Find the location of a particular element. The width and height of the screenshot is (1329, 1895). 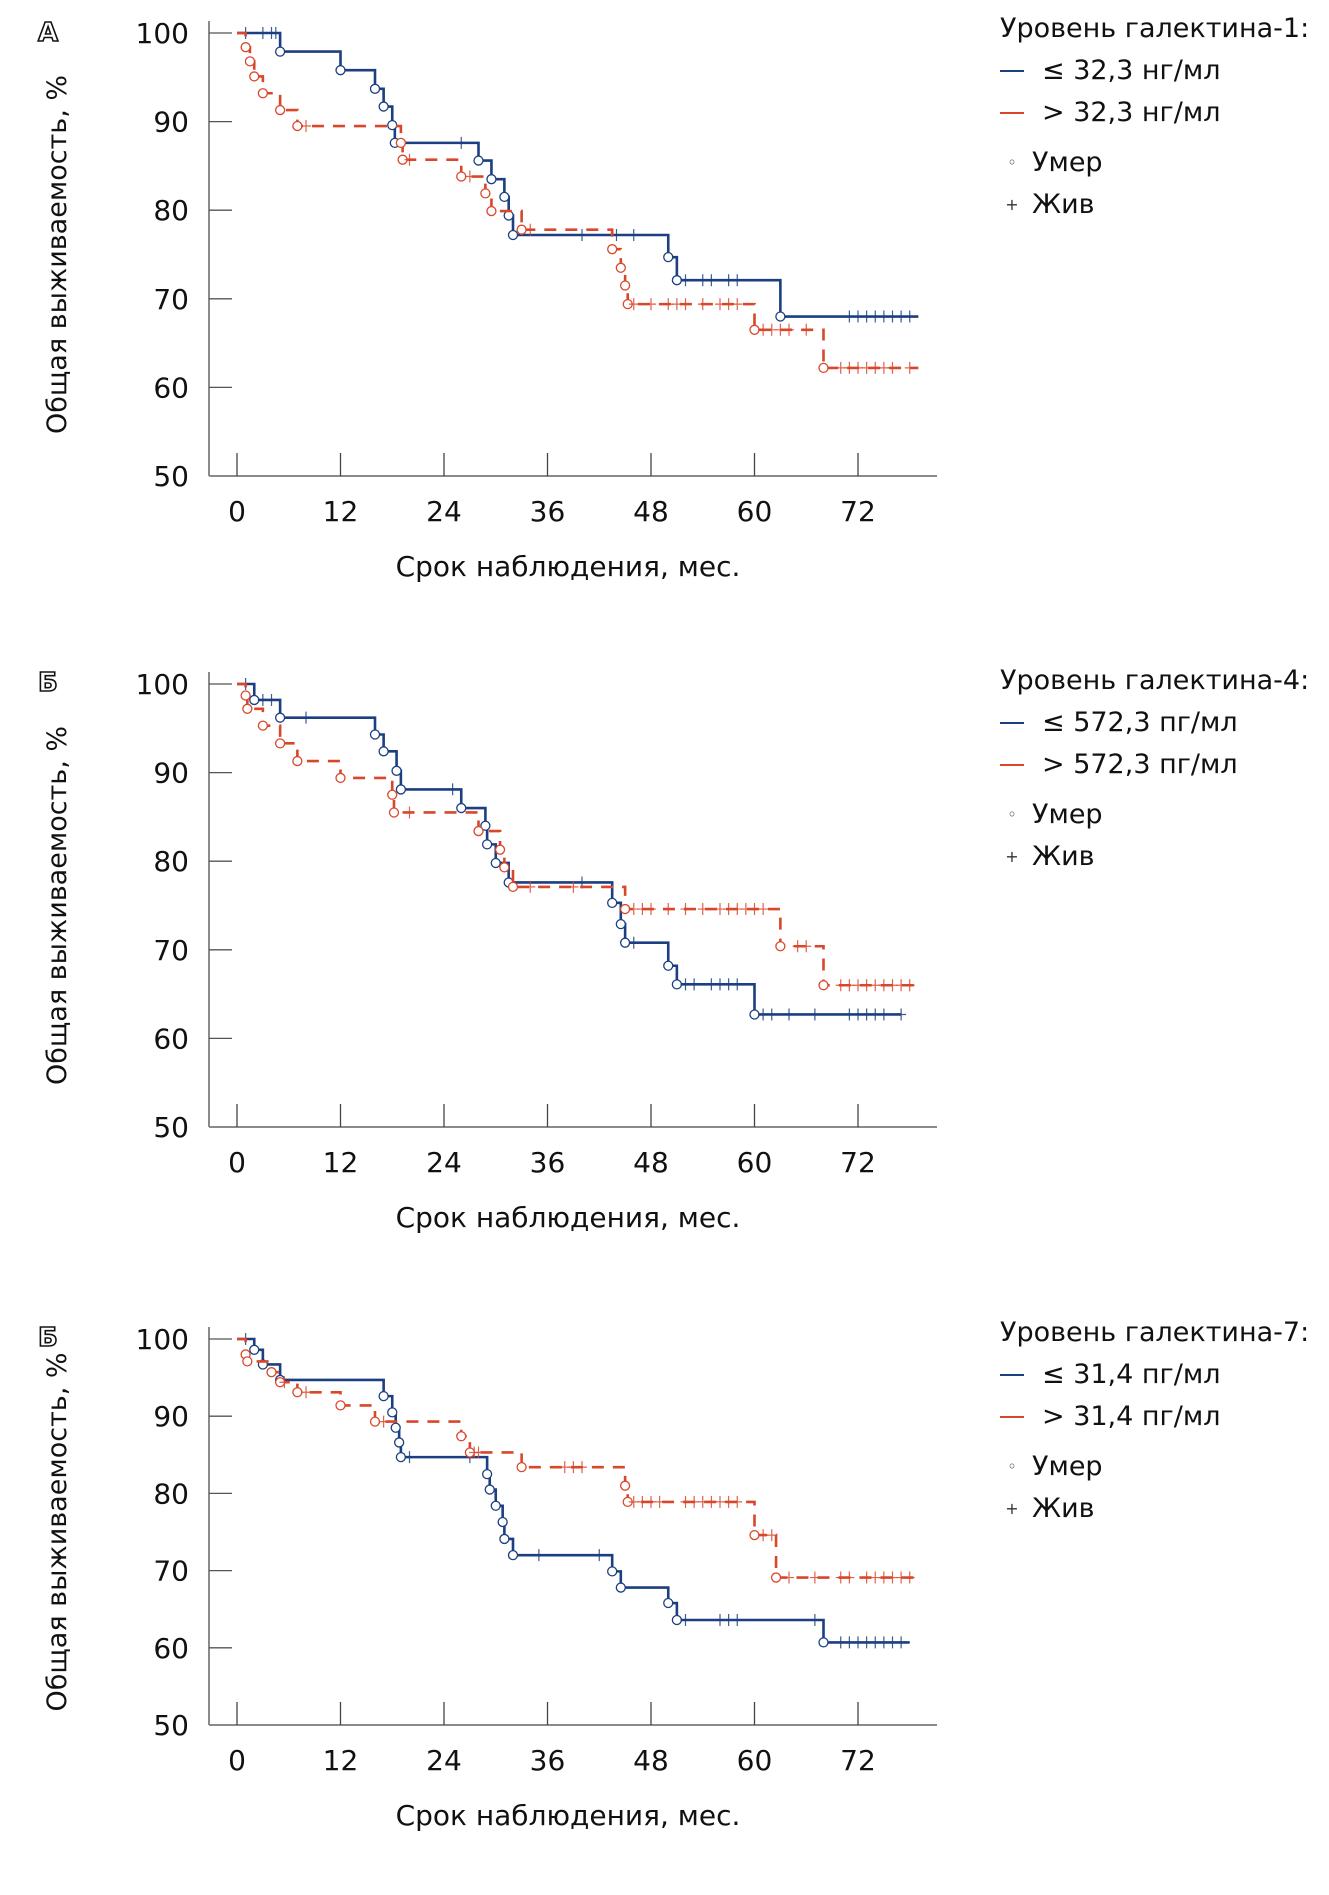

legend-label-low: ≤ 31,4 пг/мл is located at coordinates (1131, 1374).